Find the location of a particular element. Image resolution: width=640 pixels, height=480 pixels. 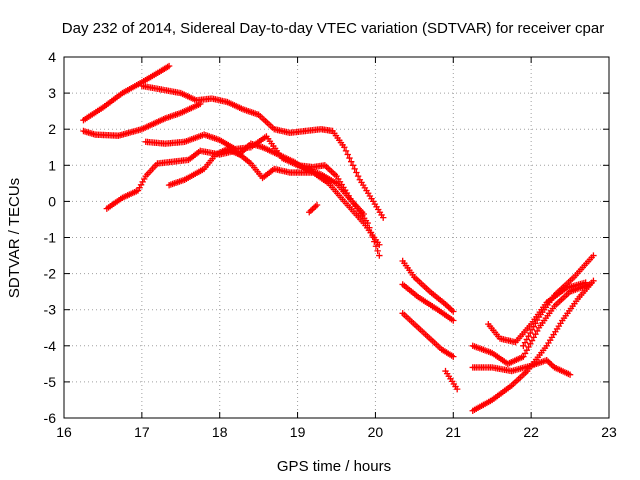

y-axis-label: SDTVAR / TECUs is located at coordinates (14, 238).